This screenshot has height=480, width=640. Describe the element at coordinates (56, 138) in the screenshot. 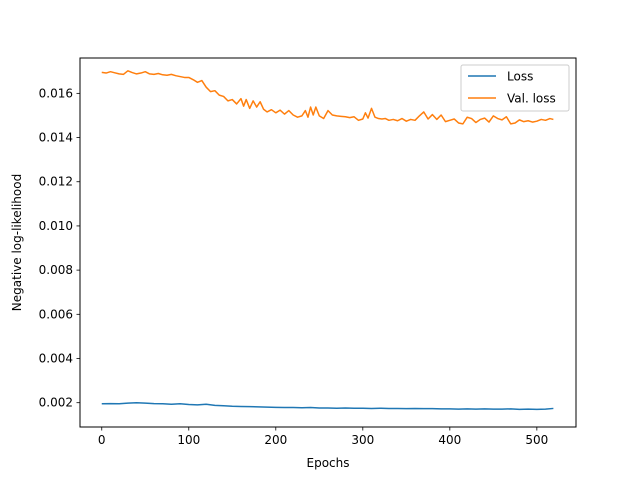

I see `y-tick-label: 0.014` at that location.